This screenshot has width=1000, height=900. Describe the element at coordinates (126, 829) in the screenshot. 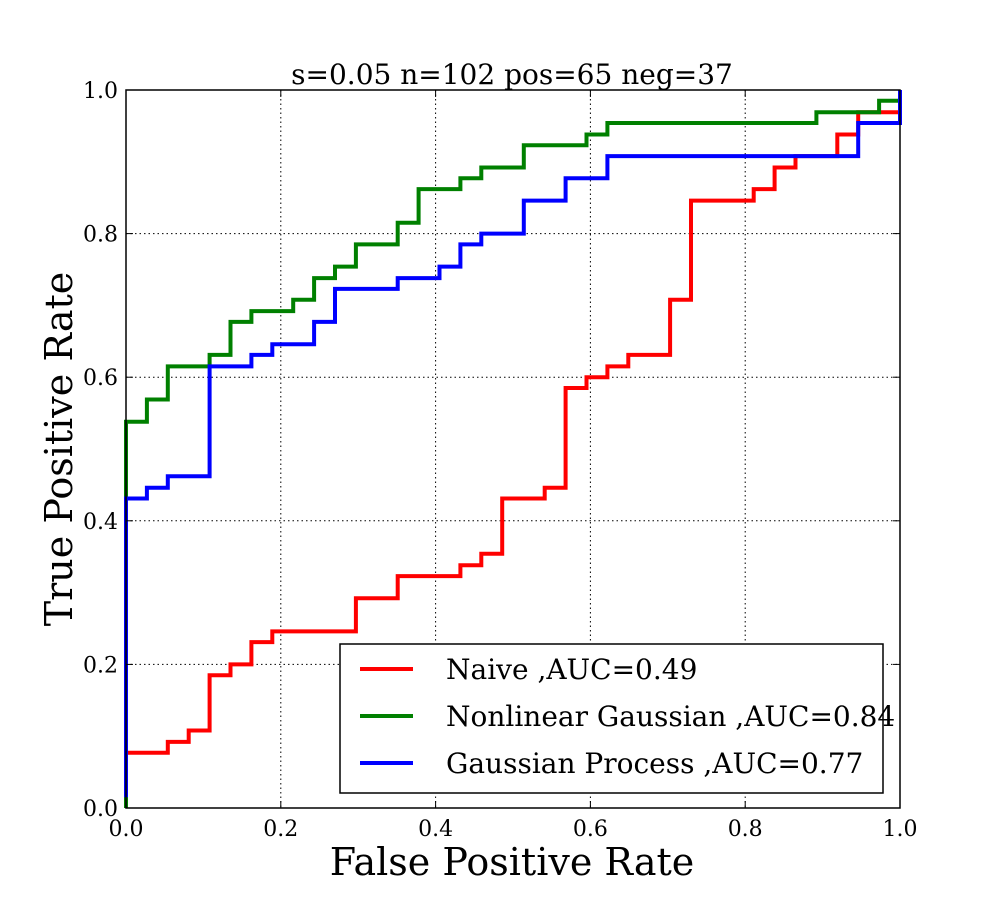

I see `x-tick-label: 0.0` at that location.